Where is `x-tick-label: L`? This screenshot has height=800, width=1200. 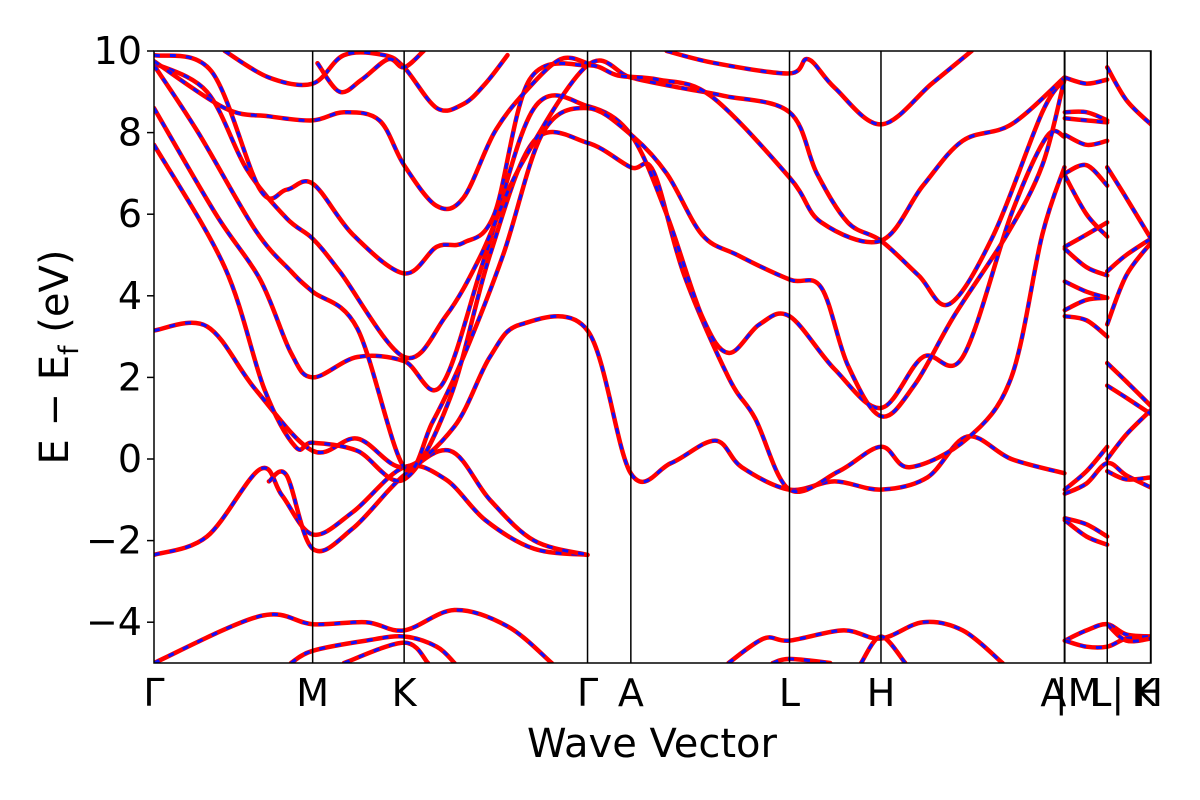
x-tick-label: L is located at coordinates (789, 693).